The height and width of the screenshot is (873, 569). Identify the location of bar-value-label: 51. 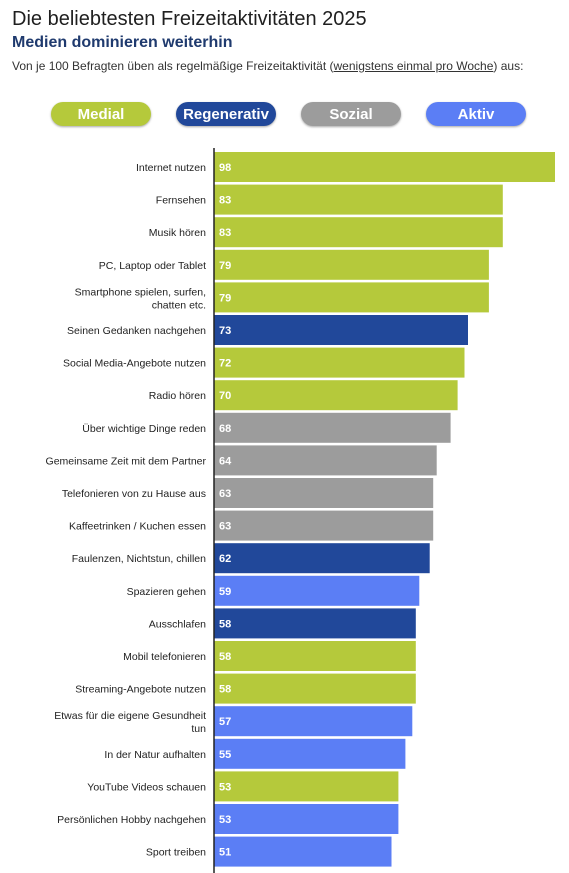
(225, 853).